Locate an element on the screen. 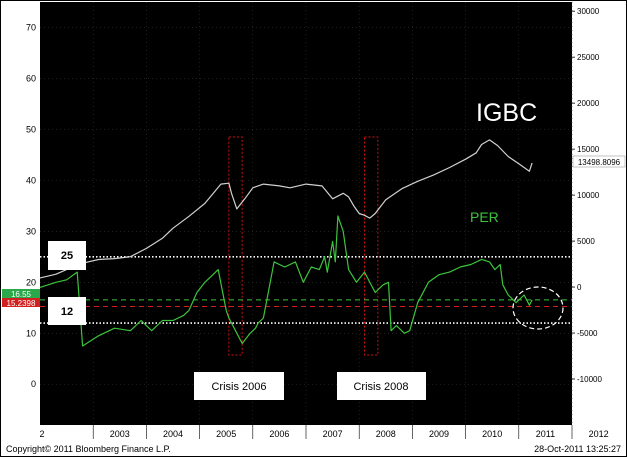 The image size is (627, 457). right-tick-label: 5000 is located at coordinates (586, 241).